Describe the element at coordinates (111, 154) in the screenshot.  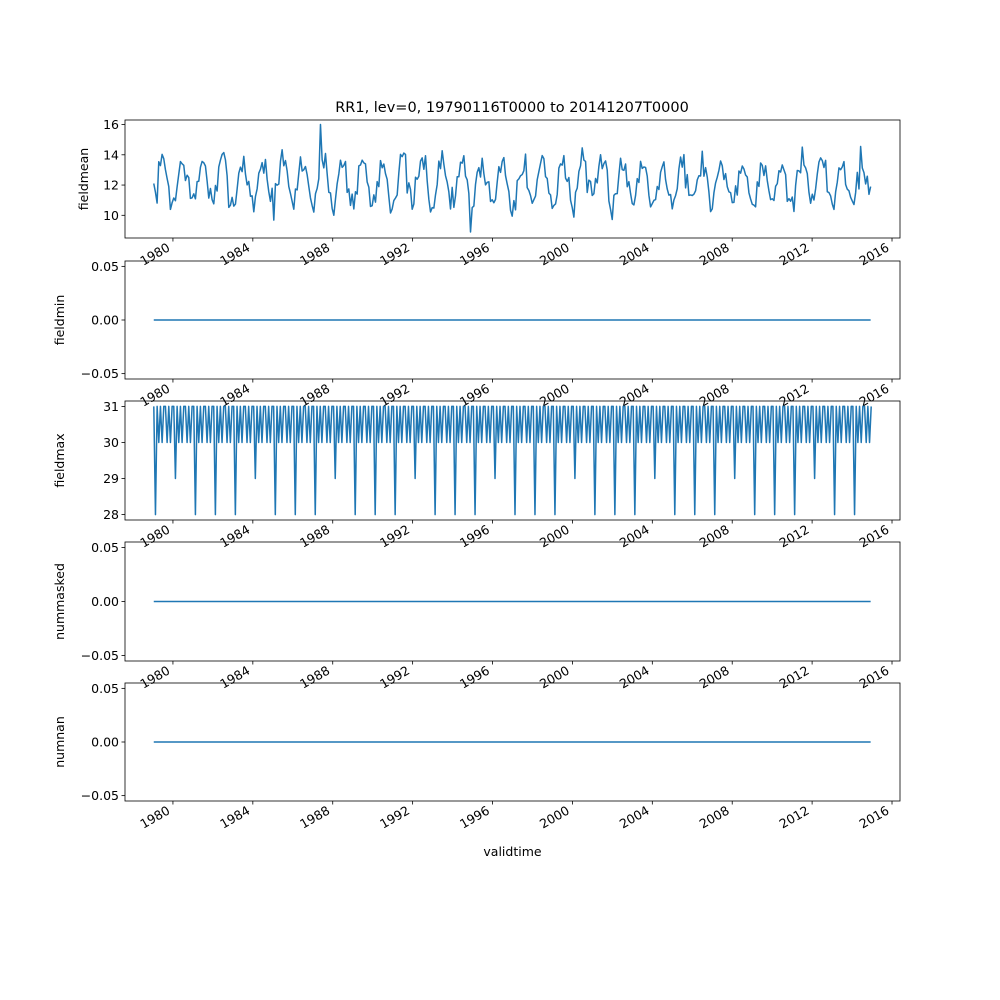
I see `y-tick-label: 14` at that location.